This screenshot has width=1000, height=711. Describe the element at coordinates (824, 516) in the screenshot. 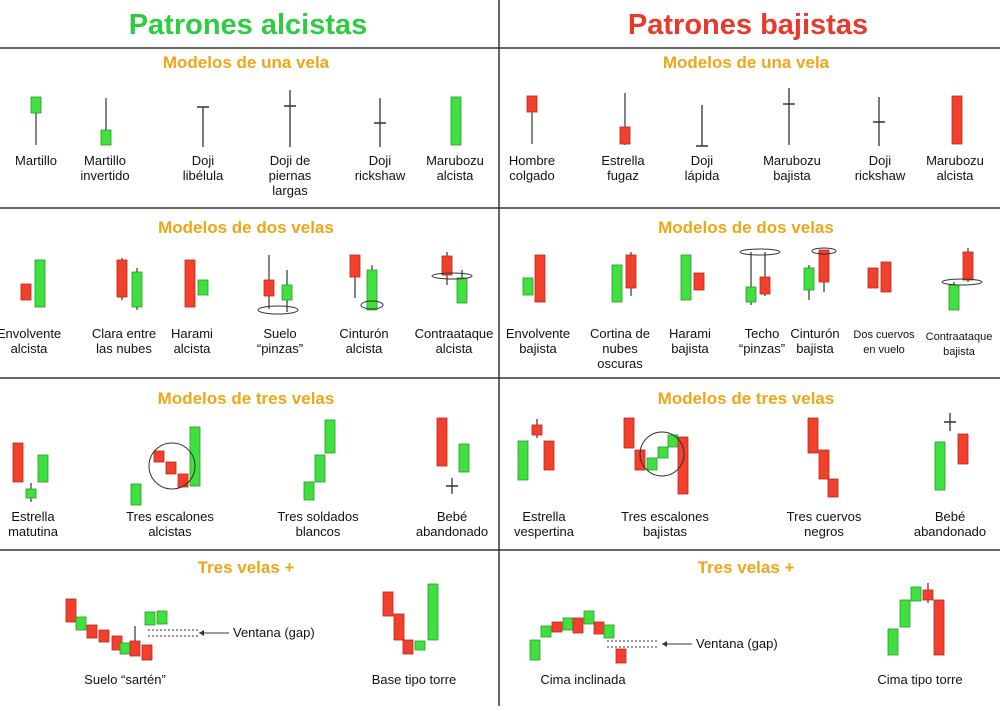

I see `pattern-label: Tres cuervos` at that location.